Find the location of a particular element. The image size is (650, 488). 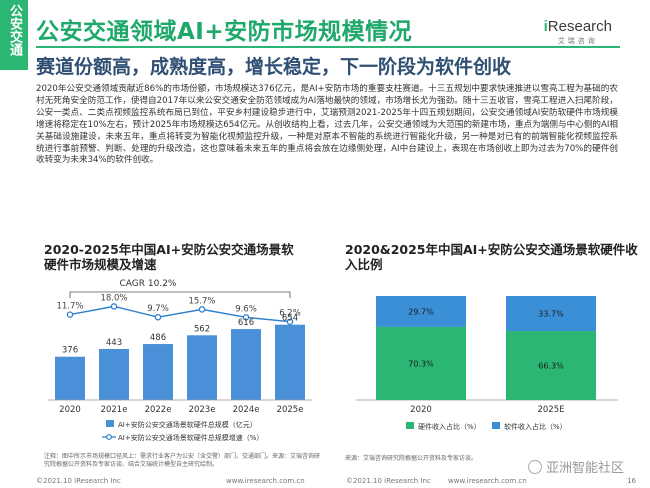

bar-value-label: 486 is located at coordinates (158, 338).